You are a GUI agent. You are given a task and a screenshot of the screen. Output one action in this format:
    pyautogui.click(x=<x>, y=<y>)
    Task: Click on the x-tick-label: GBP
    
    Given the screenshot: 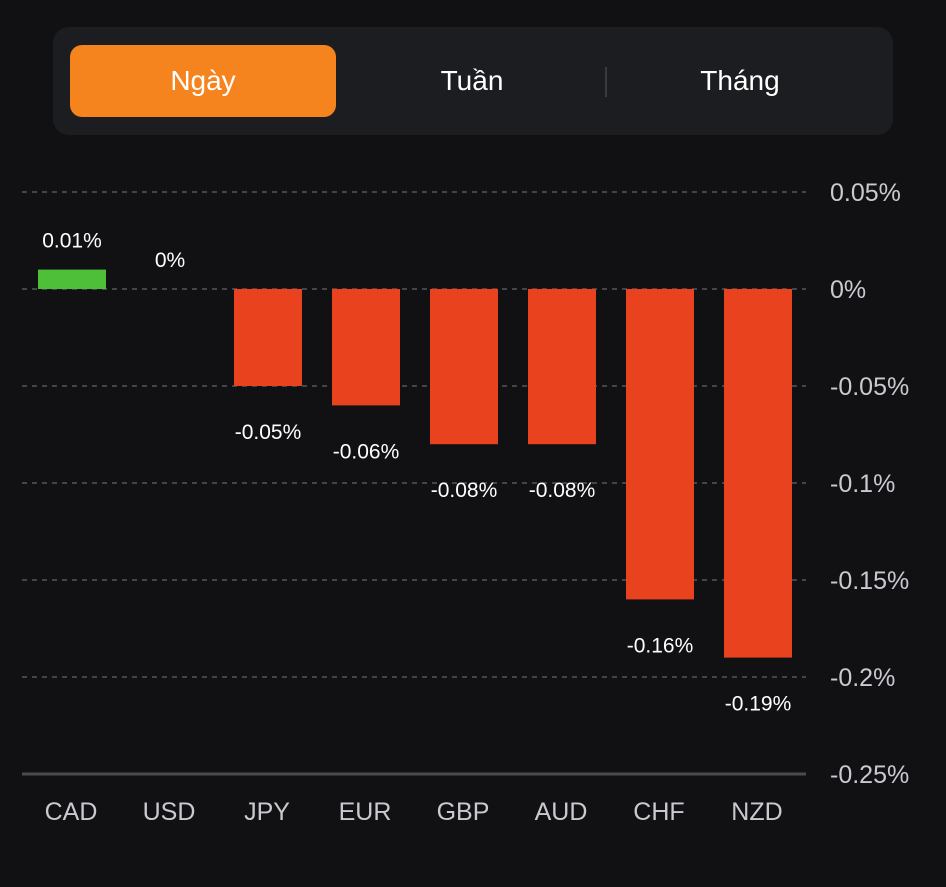 What is the action you would take?
    pyautogui.click(x=463, y=812)
    